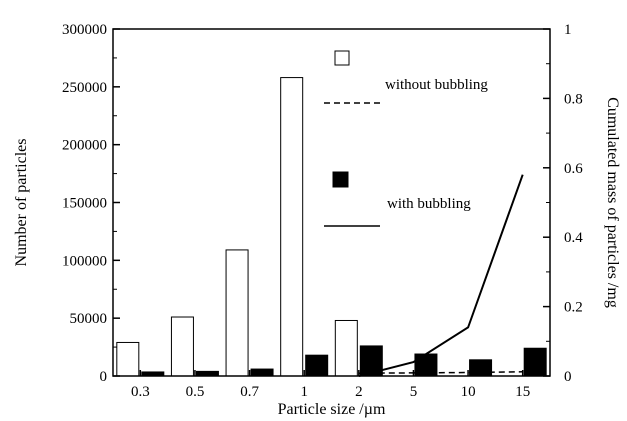  Describe the element at coordinates (414, 392) in the screenshot. I see `x-tick-label: 5` at that location.